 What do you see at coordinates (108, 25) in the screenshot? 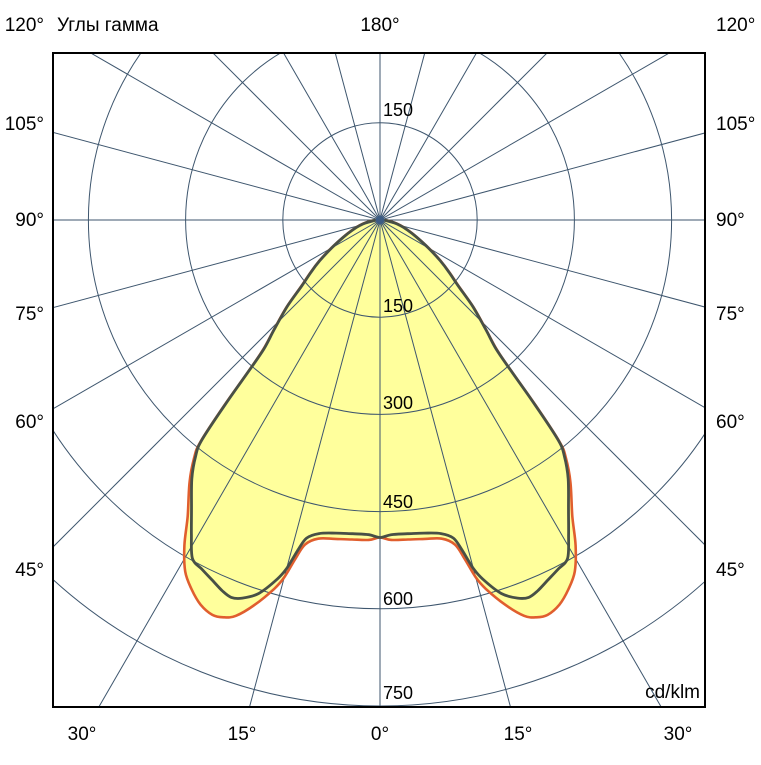
I see `chart-title: Углы гамма` at bounding box center [108, 25].